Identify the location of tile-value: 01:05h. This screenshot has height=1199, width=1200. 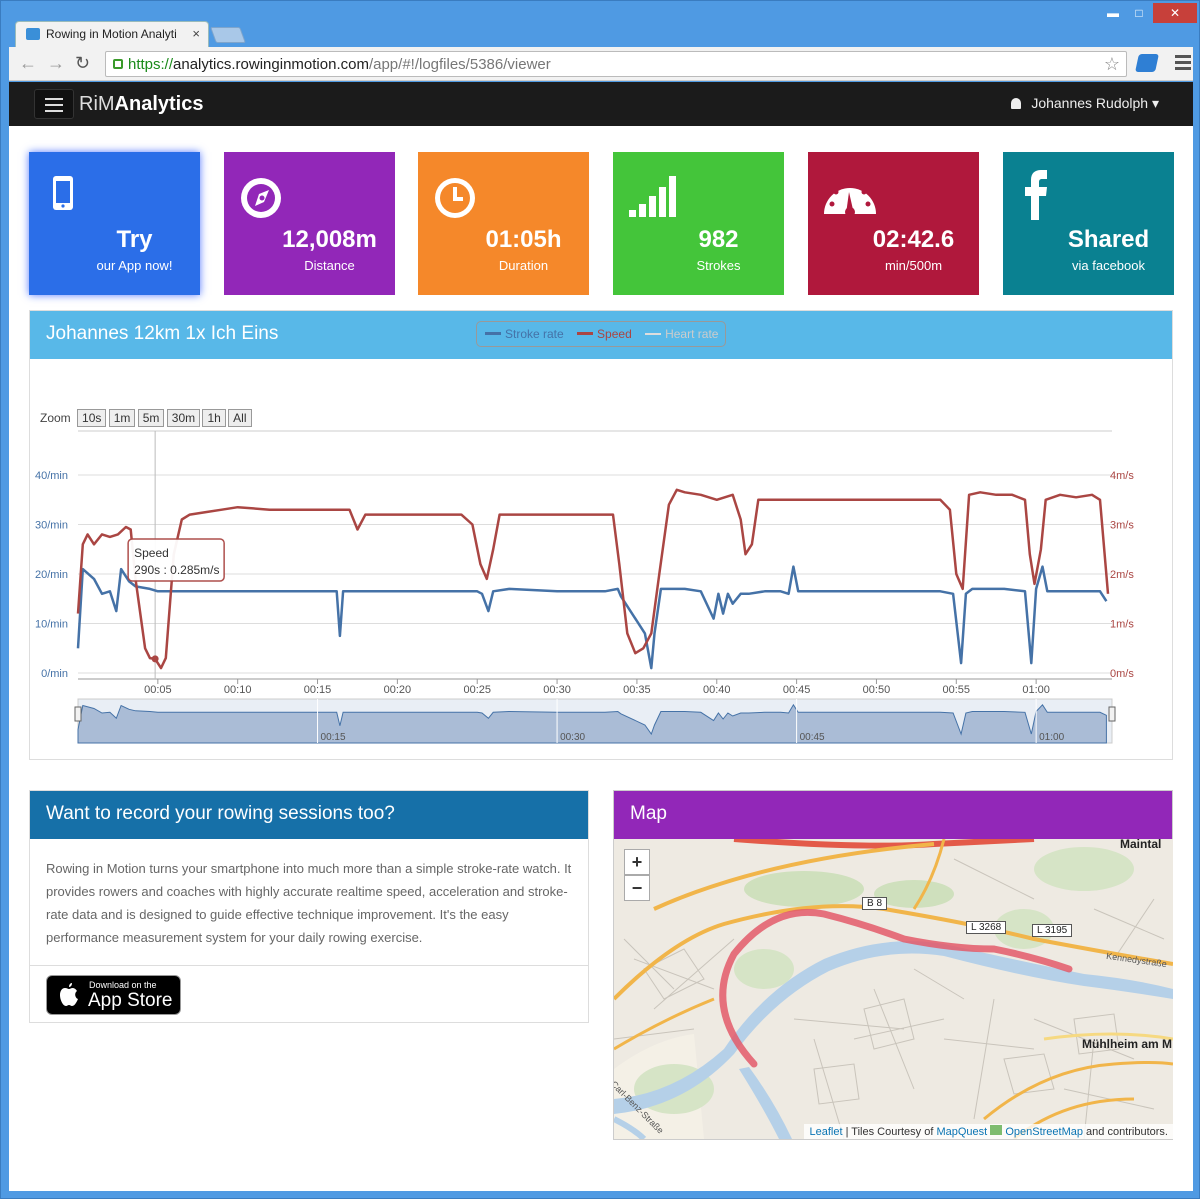
(523, 239).